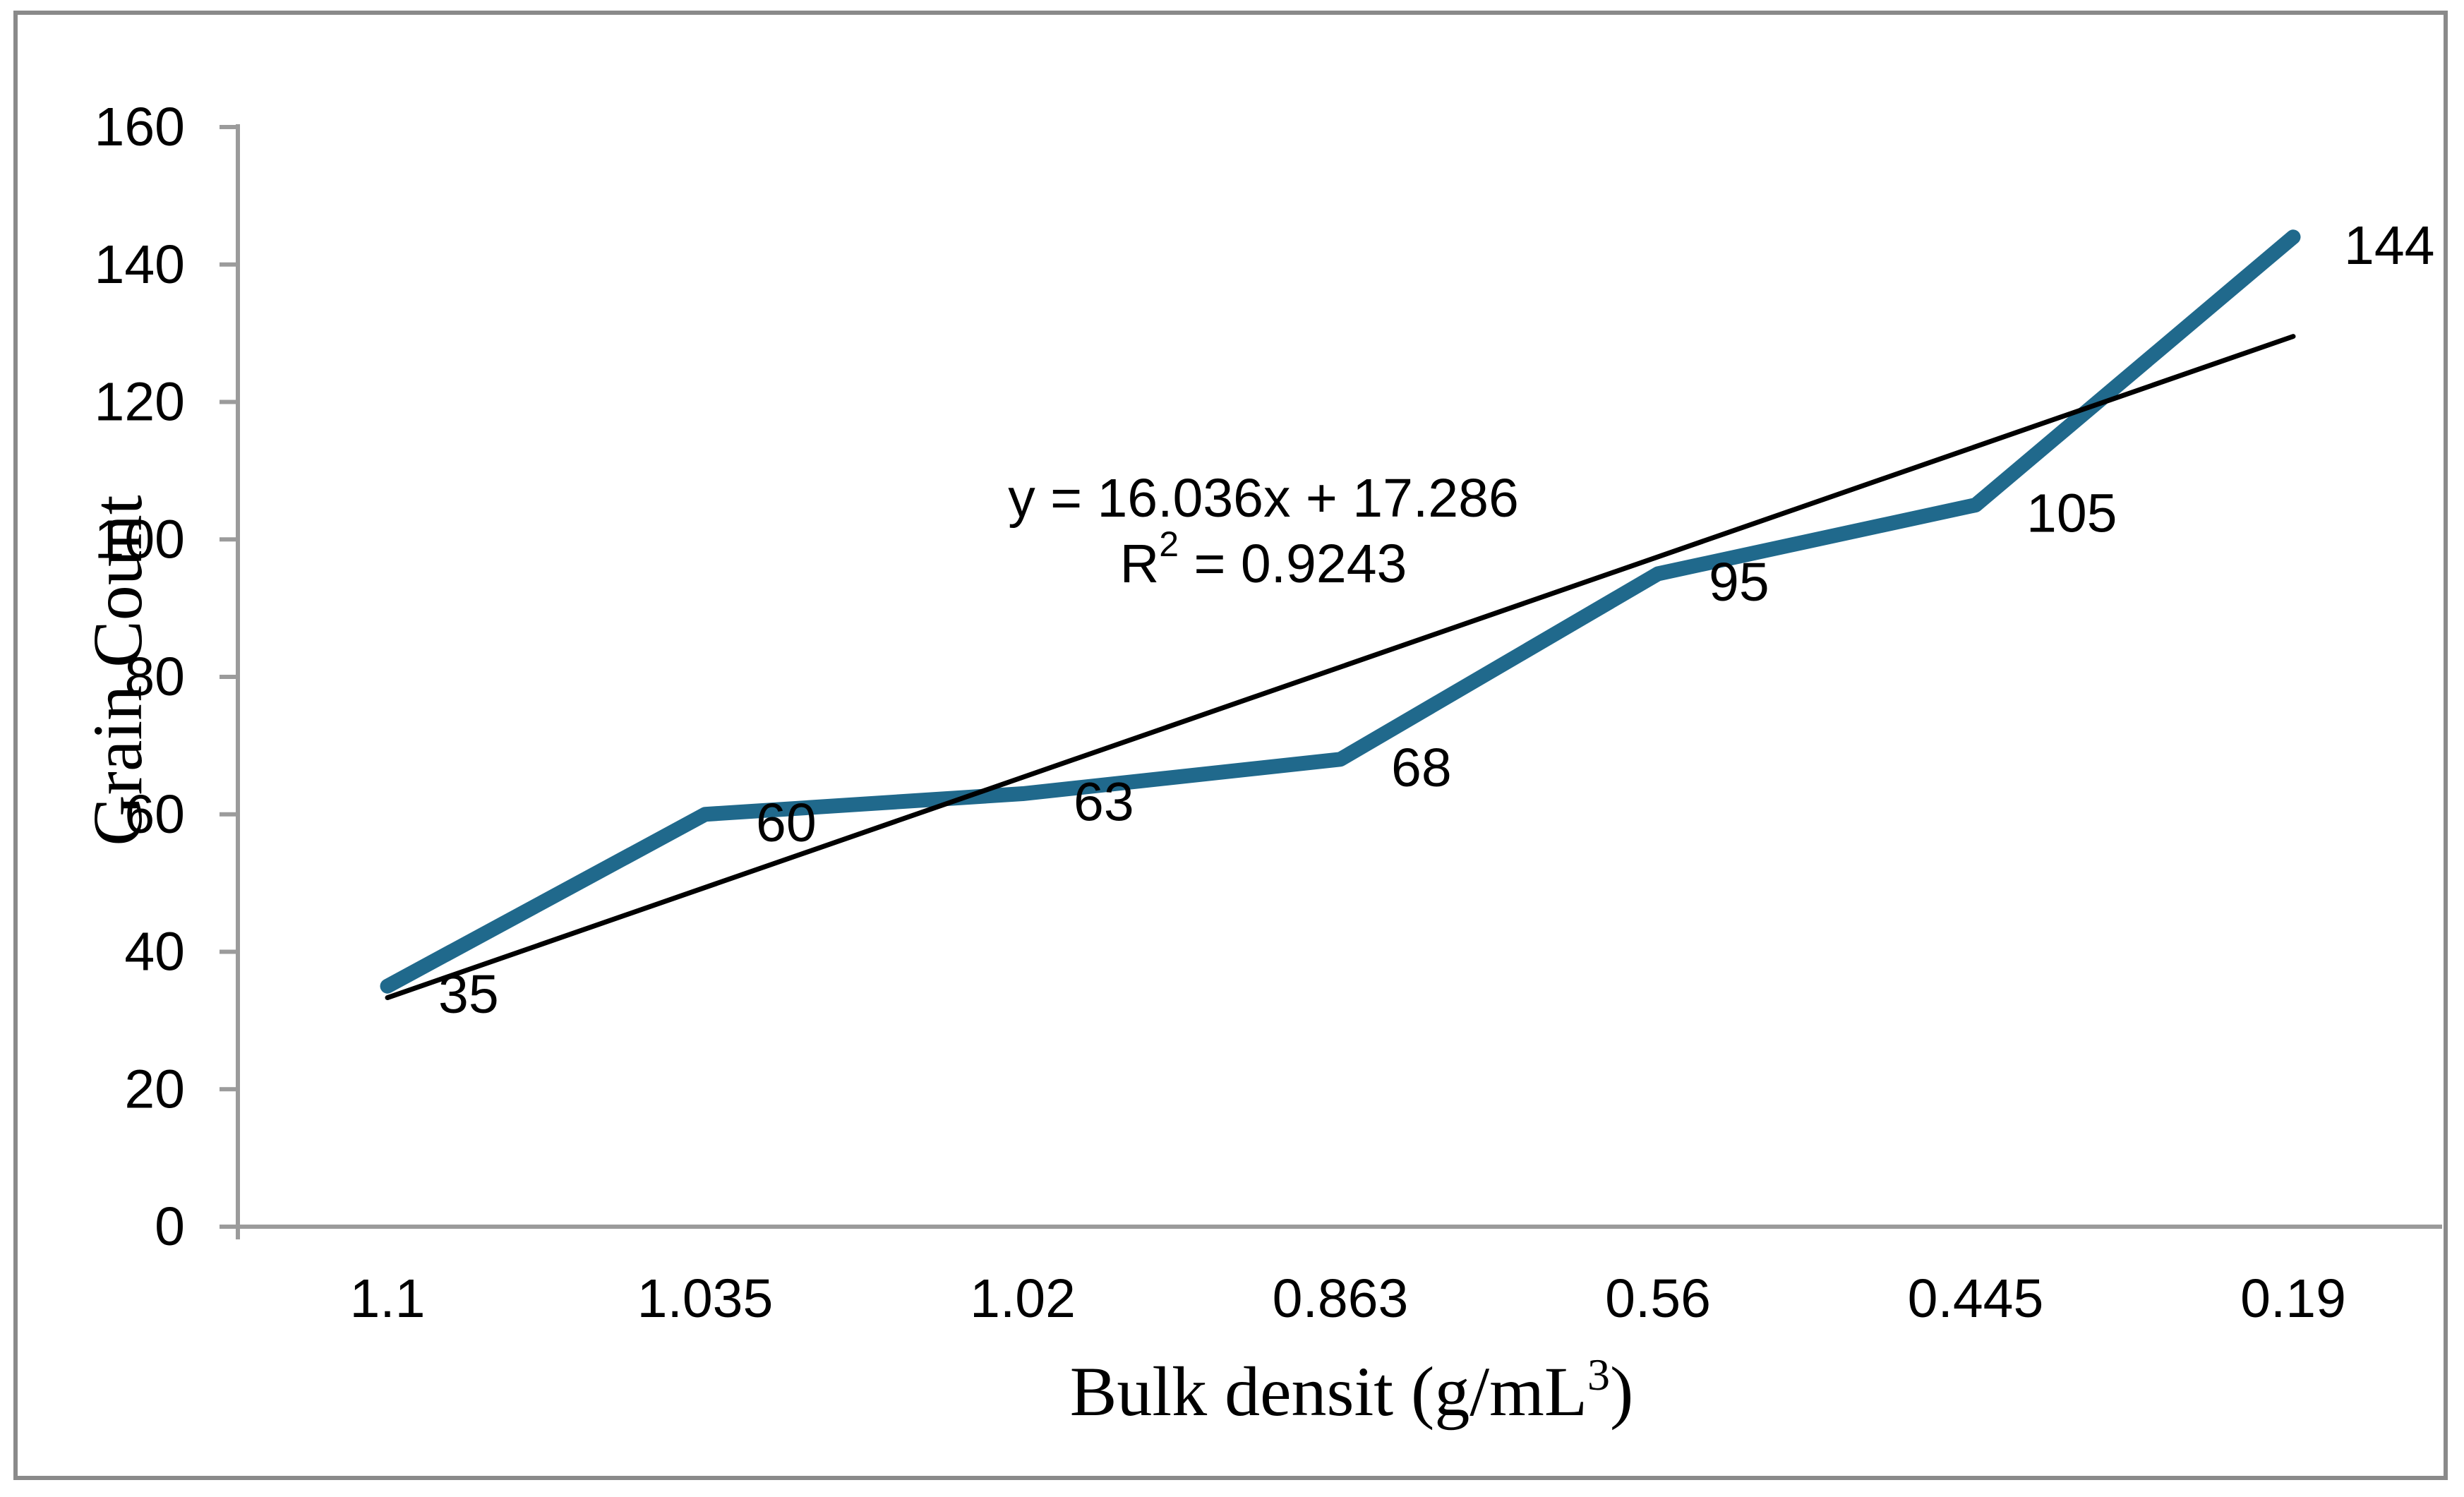 This screenshot has height=1497, width=2464. I want to click on x-tick-label: 0.56, so click(1658, 1298).